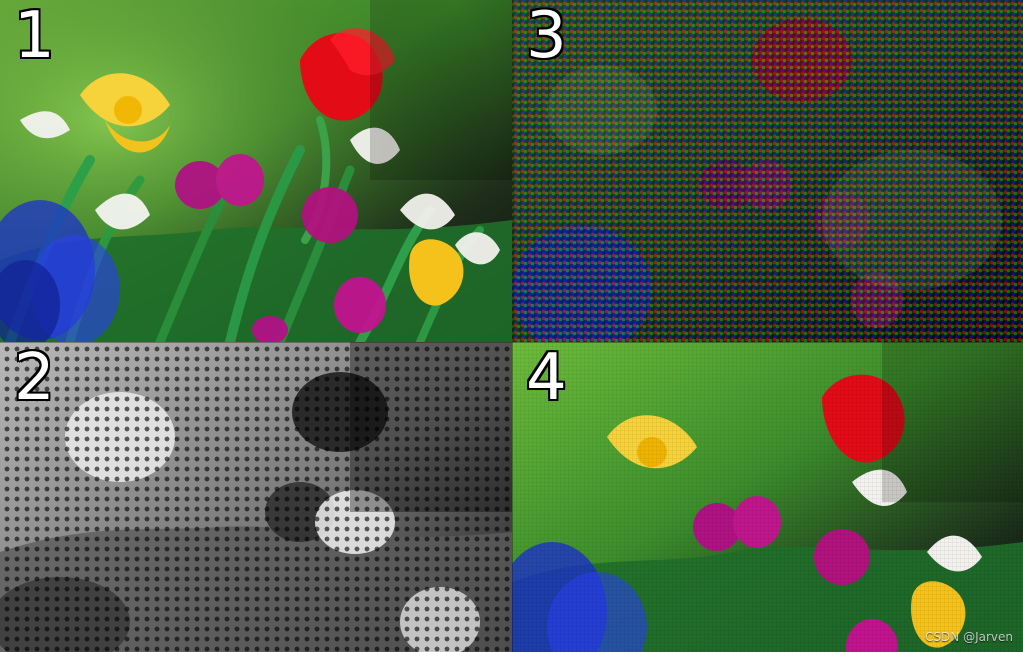 The width and height of the screenshot is (1023, 652). I want to click on vertical-divider, so click(512, 326).